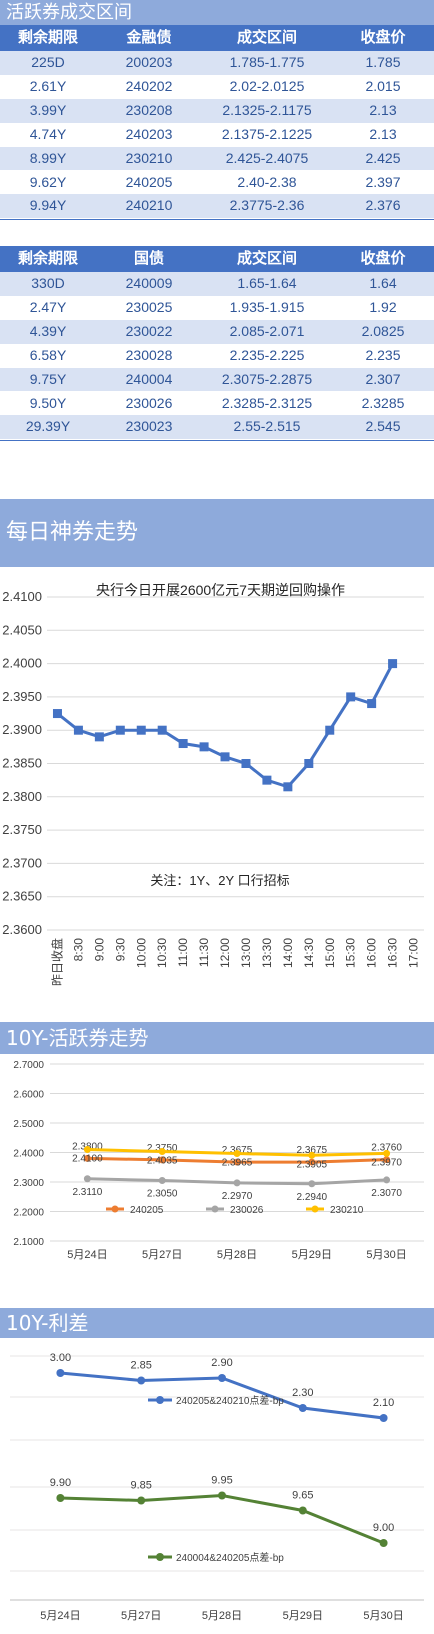 This screenshot has height=1634, width=434. What do you see at coordinates (237, 1163) in the screenshot?
I see `data-label: 2.3965` at bounding box center [237, 1163].